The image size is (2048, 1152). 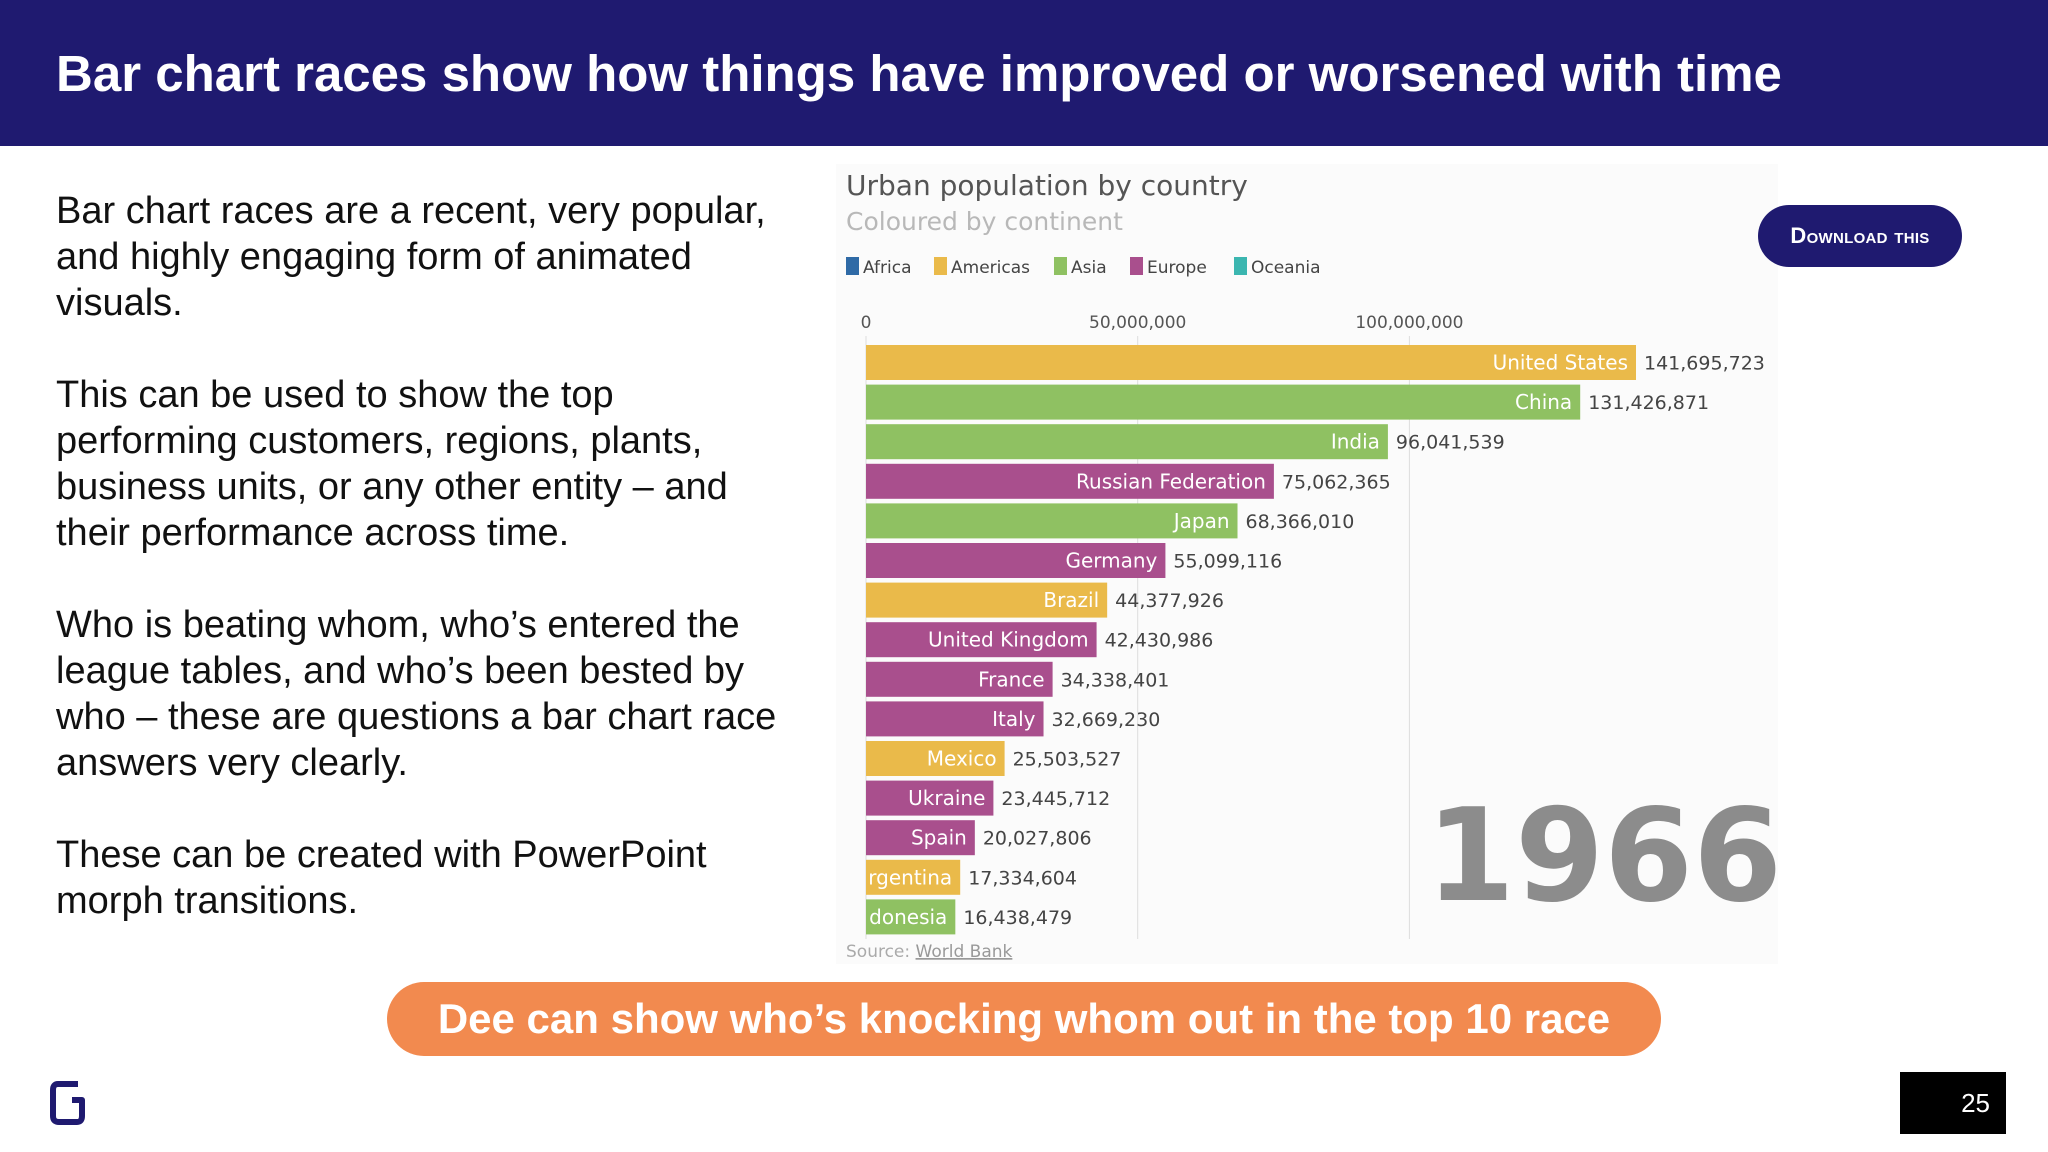 I want to click on chart-legend: Africa Americas Asia Europe Oceania, so click(x=1083, y=267).